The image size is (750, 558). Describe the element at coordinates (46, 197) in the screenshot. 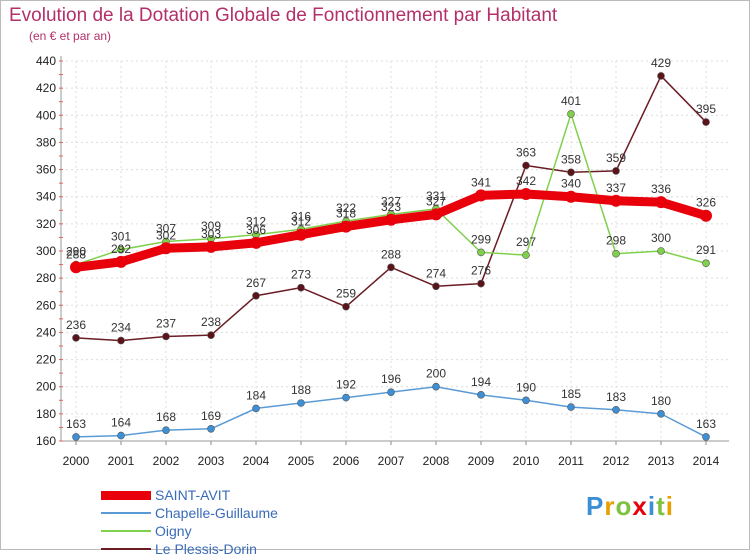

I see `y-tick-label: 340` at that location.